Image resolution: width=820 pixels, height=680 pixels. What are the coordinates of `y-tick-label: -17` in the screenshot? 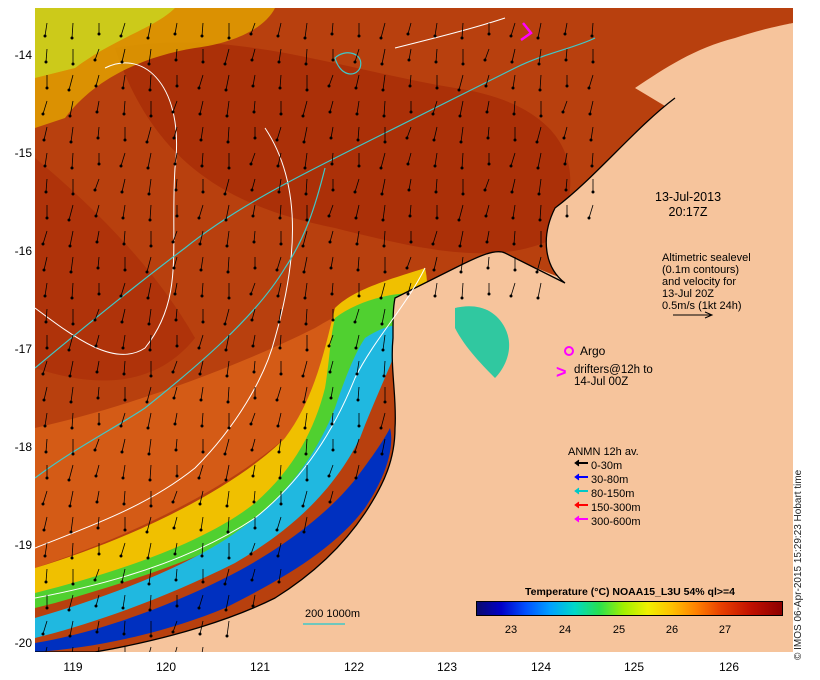 It's located at (23, 349).